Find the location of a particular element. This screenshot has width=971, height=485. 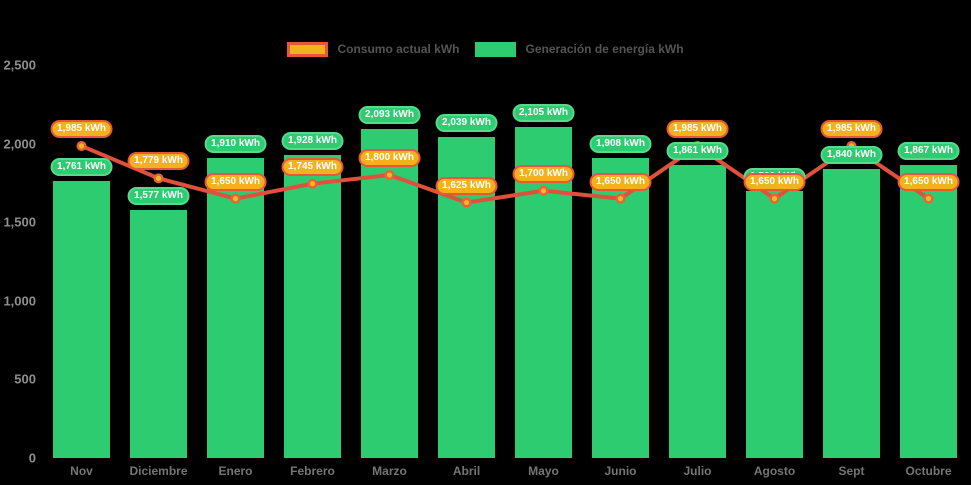

x-axis-label-febrero: Febrero is located at coordinates (312, 471).